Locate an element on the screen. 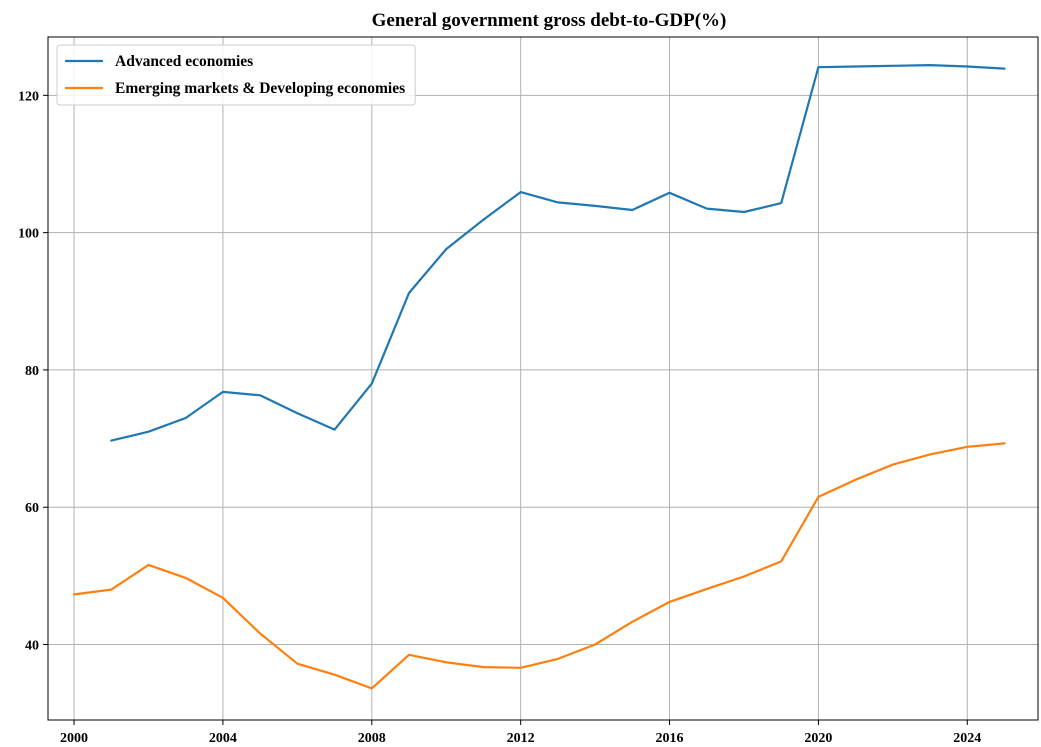 The width and height of the screenshot is (1041, 747). x-tick-label: 2020 is located at coordinates (818, 738).